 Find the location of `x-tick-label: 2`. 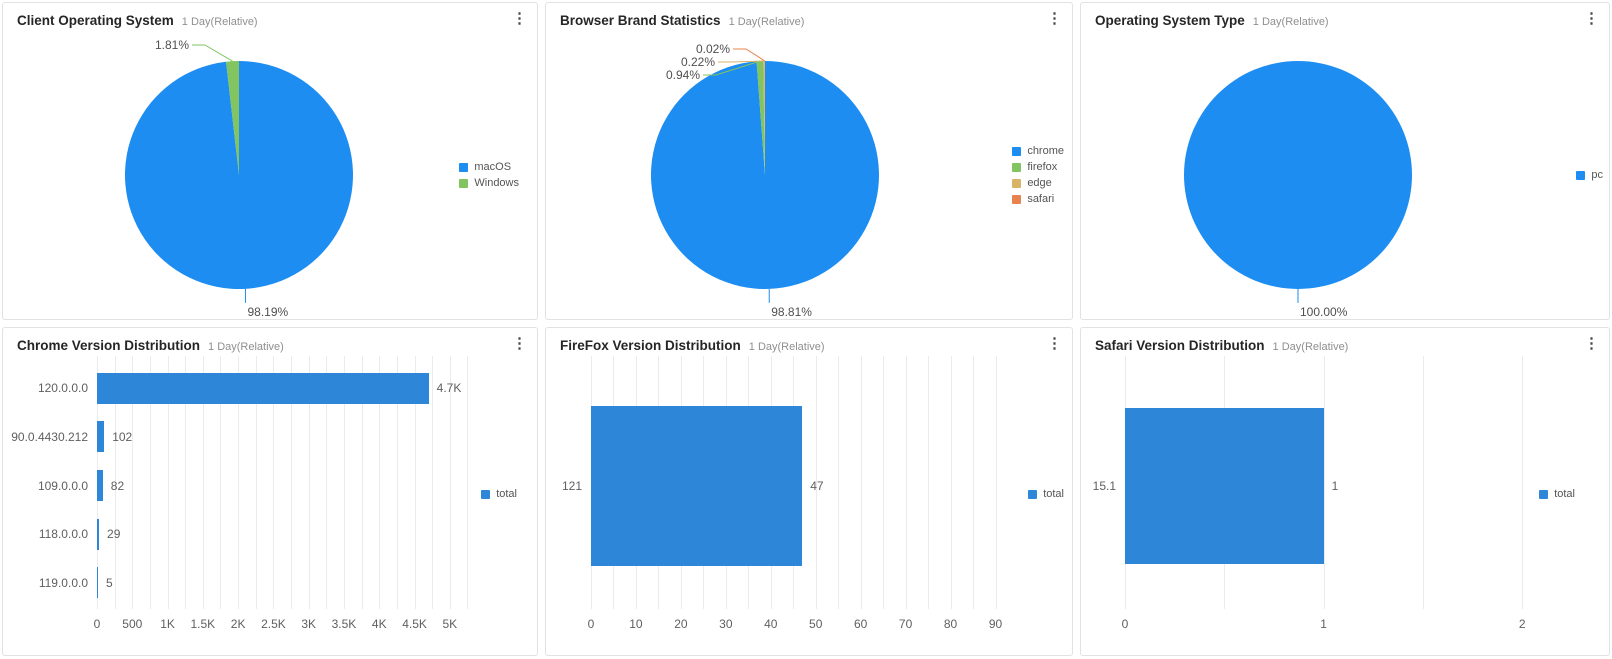

x-tick-label: 2 is located at coordinates (1522, 624).